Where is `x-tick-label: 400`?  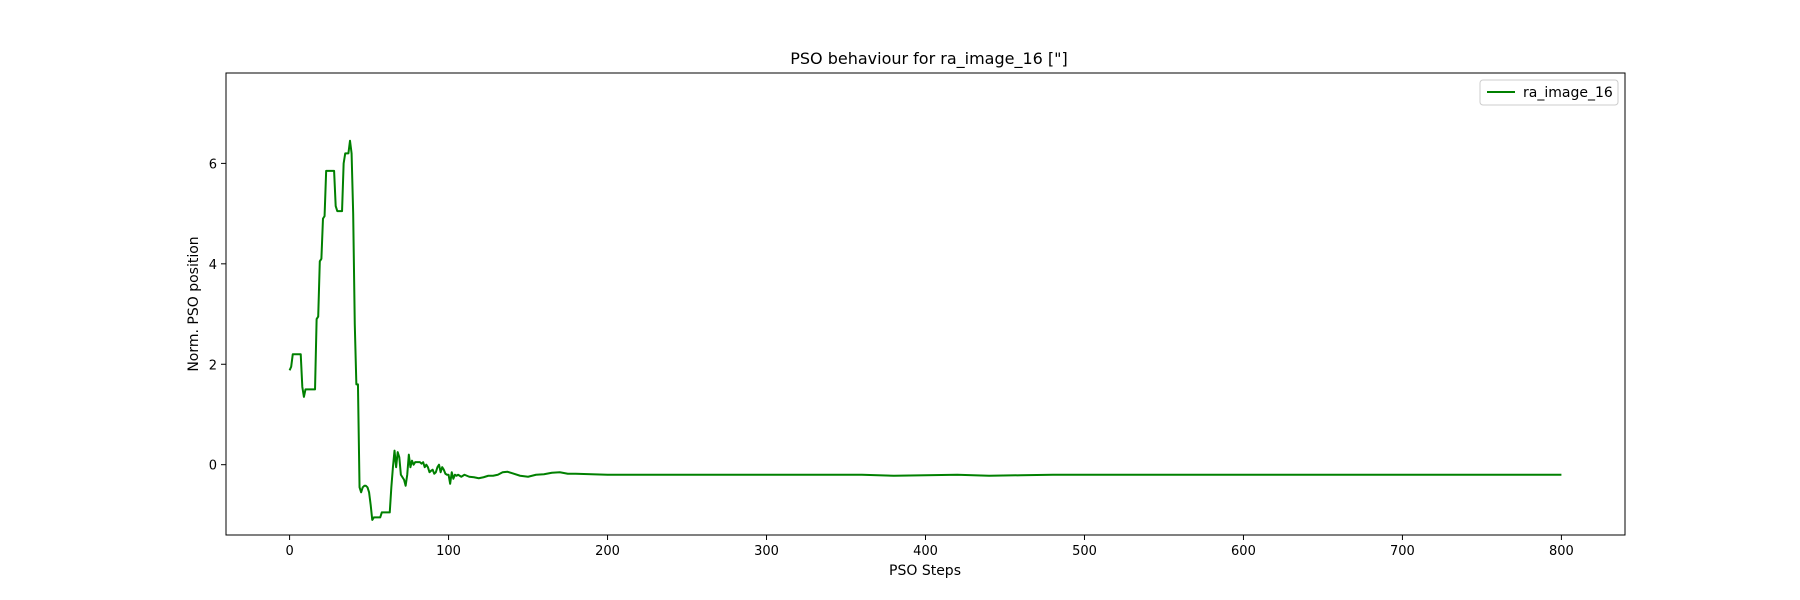
x-tick-label: 400 is located at coordinates (925, 551).